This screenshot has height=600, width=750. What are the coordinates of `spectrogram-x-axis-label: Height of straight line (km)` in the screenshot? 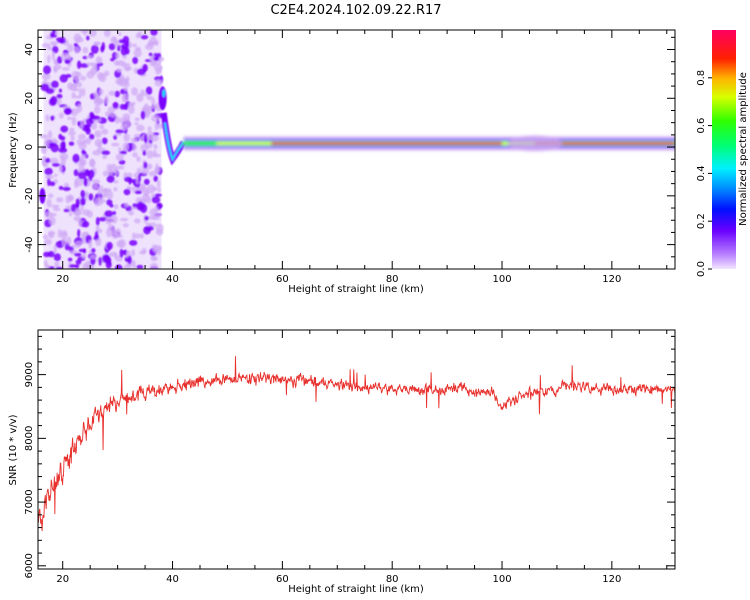 It's located at (356, 289).